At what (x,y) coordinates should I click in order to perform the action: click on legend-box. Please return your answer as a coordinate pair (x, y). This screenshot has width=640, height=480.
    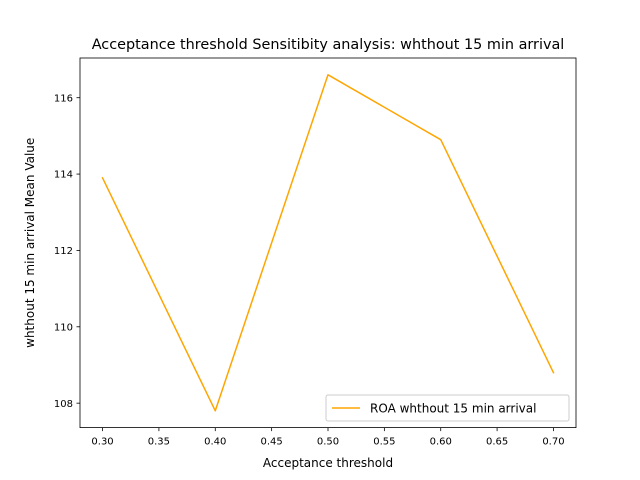
    Looking at the image, I should click on (447, 408).